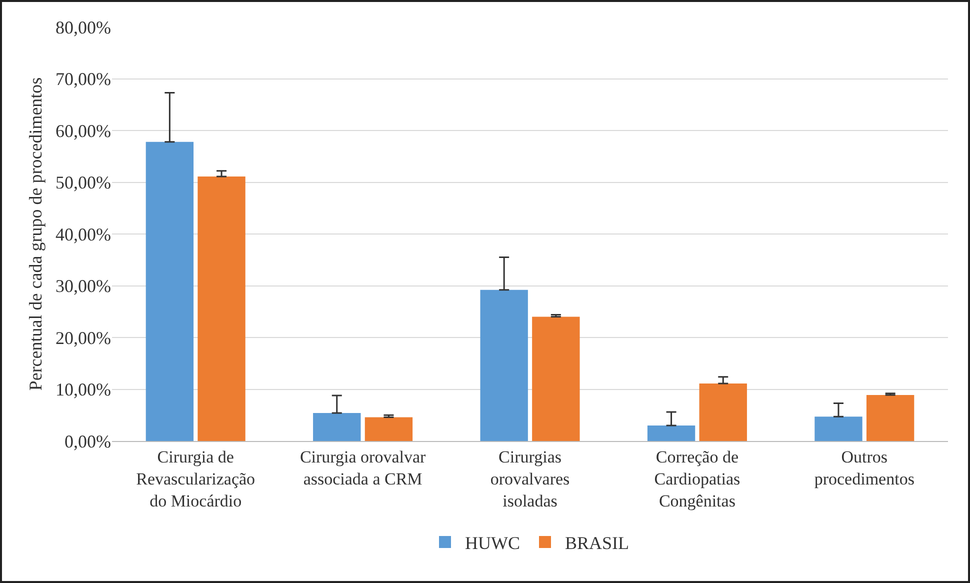 This screenshot has height=583, width=970. What do you see at coordinates (864, 467) in the screenshot?
I see `x-tick-label: Outros procedimentos` at bounding box center [864, 467].